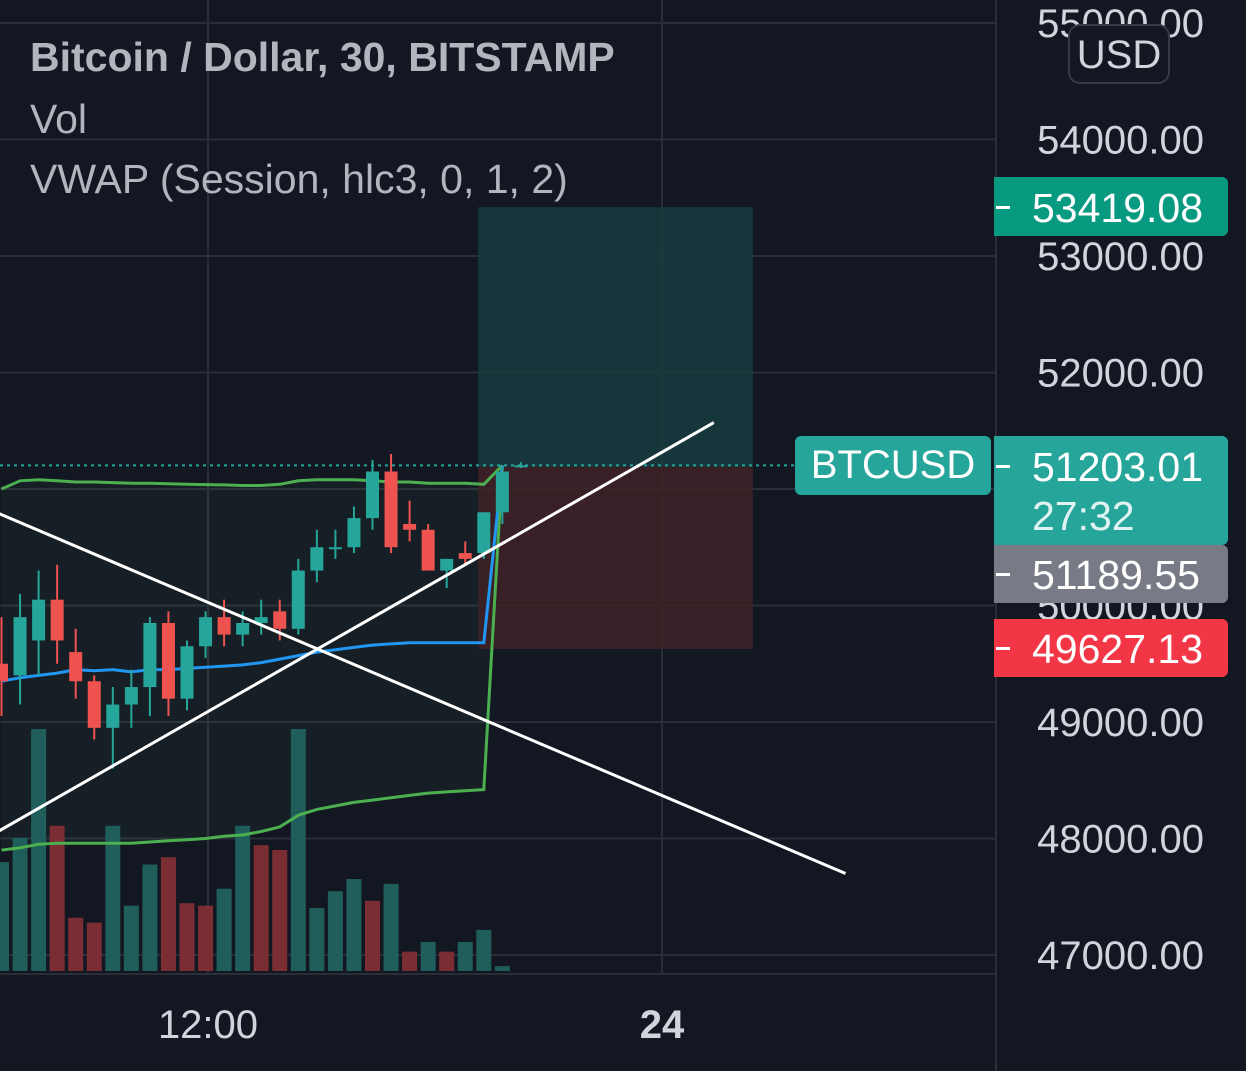 Image resolution: width=1246 pixels, height=1071 pixels. I want to click on chart-title: Bitcoin / Dollar, 30, BITSTAMP, so click(322, 57).